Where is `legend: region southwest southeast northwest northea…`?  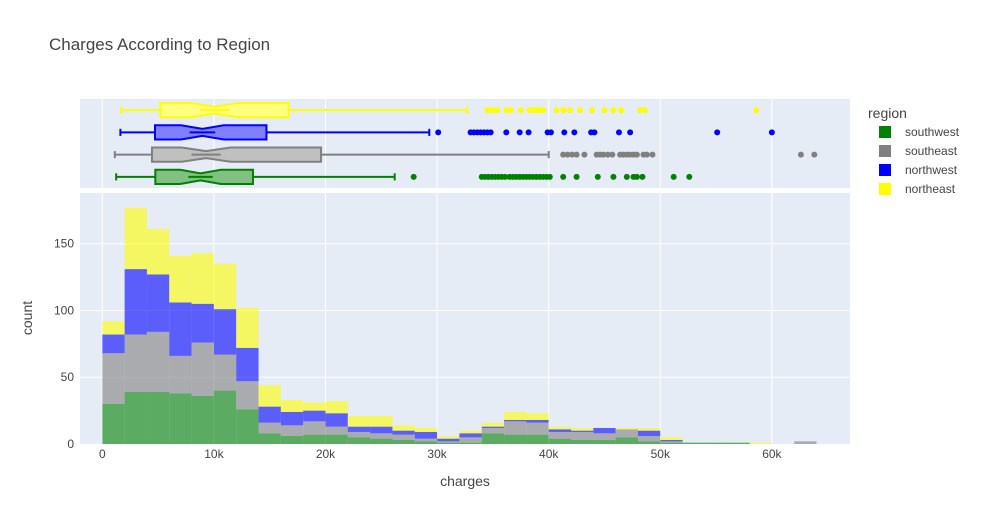
legend: region southwest southeast northwest northea… is located at coordinates (914, 150).